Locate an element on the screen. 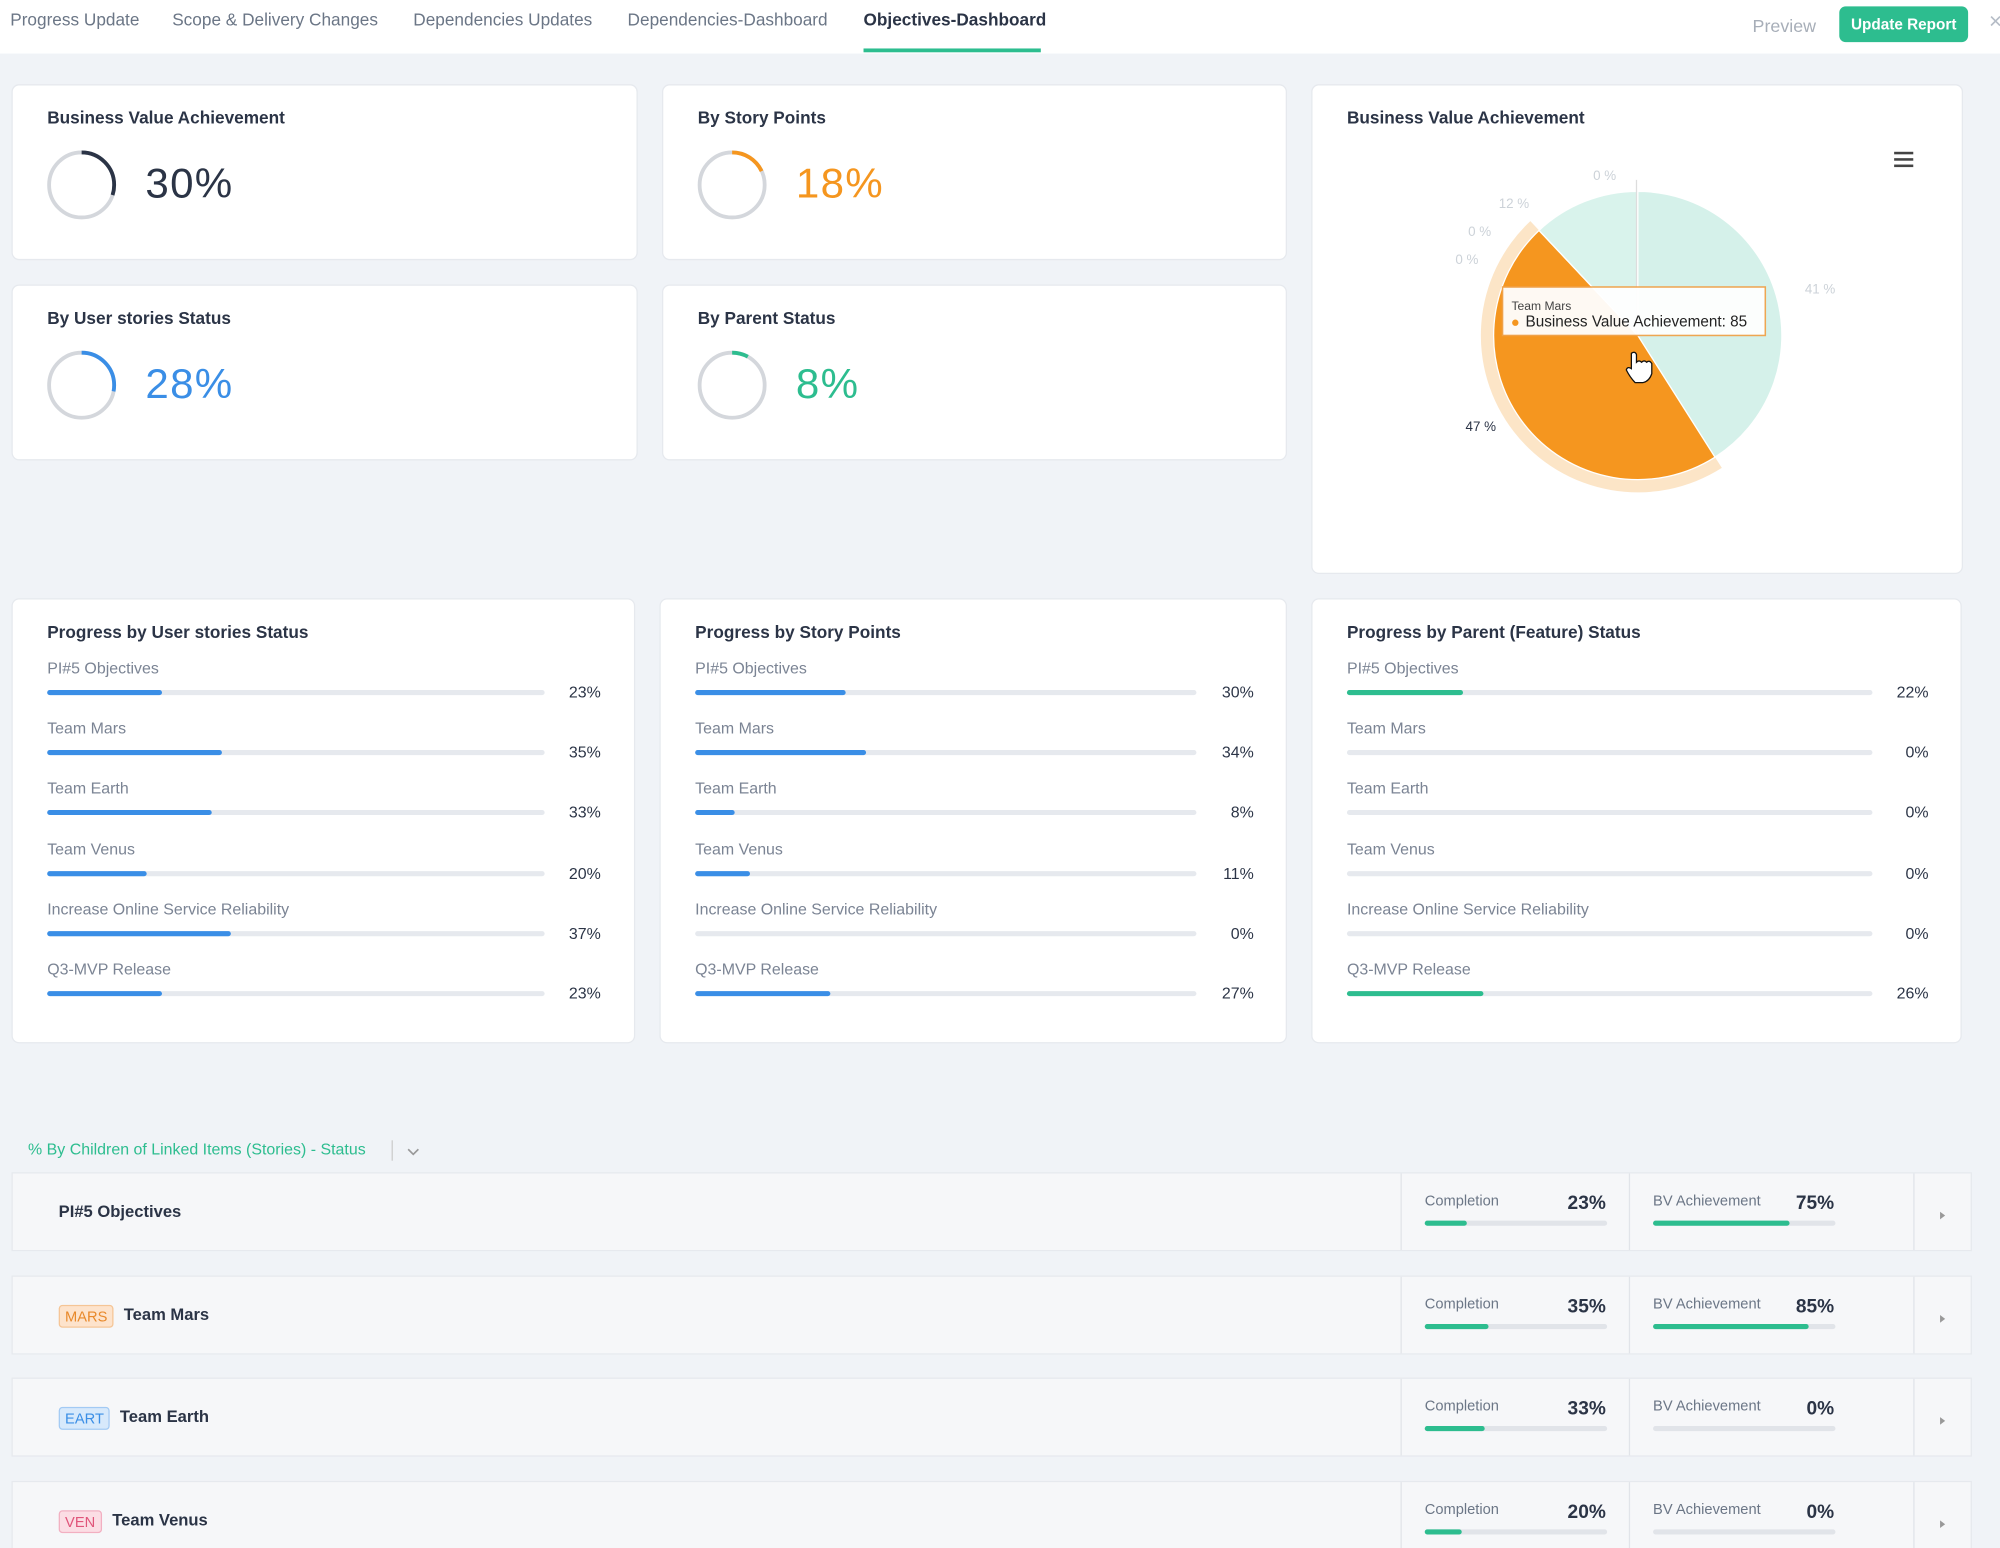 This screenshot has width=2000, height=1548. close-icon is located at coordinates (1992, 21).